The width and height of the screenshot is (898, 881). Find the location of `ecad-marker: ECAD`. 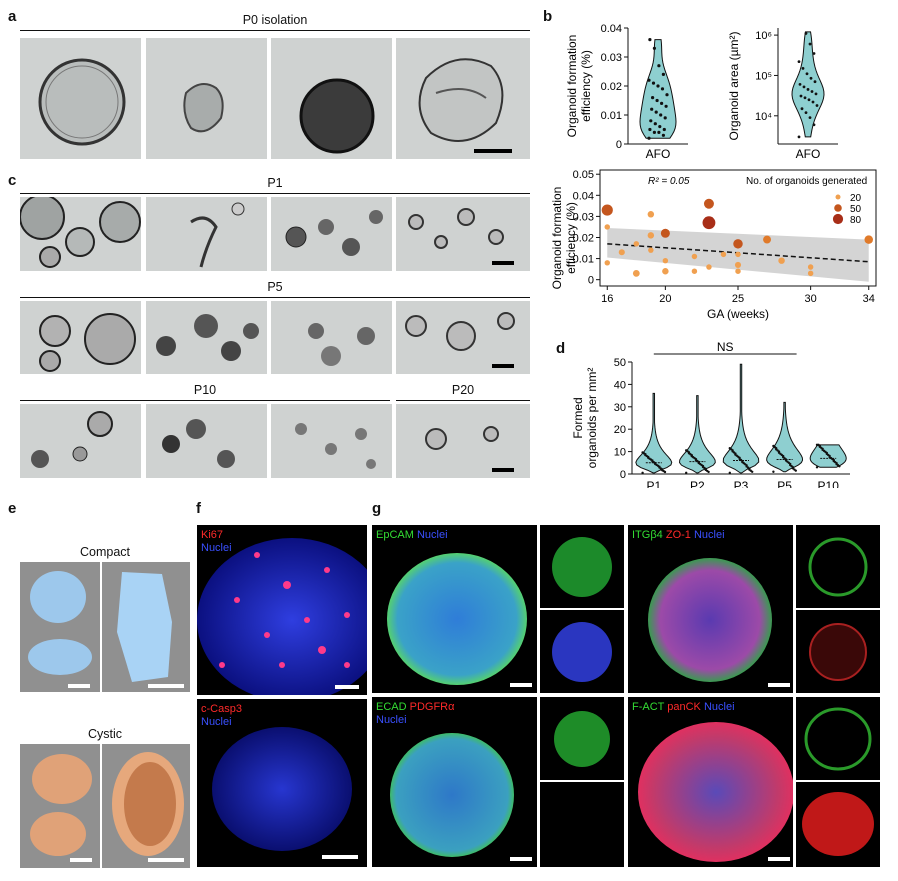

ecad-marker: ECAD is located at coordinates (391, 707).